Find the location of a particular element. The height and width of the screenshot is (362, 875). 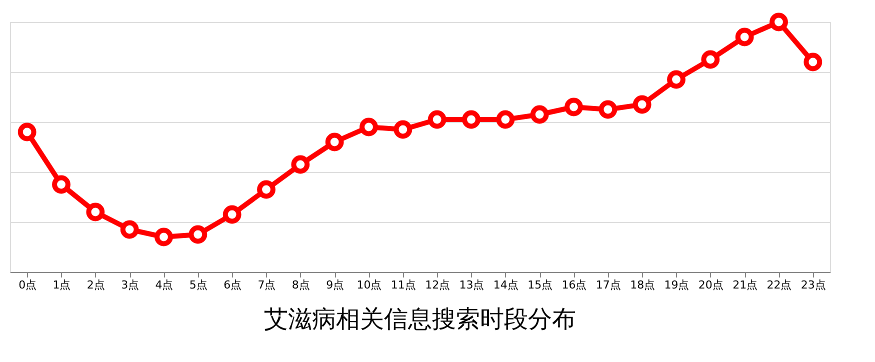

x-tick-label: 8点 is located at coordinates (301, 285).